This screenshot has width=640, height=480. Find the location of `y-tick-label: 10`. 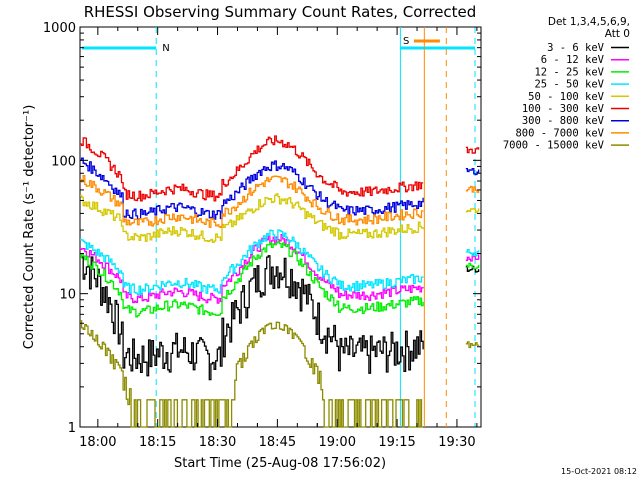

y-tick-label: 10 is located at coordinates (67, 295).